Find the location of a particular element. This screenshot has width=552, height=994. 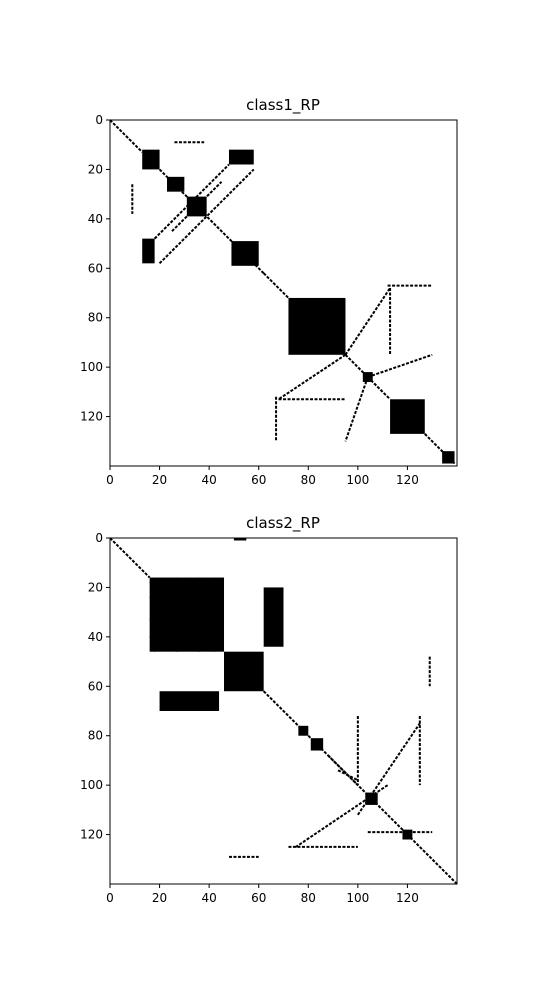

class1-rp-y-tick-label-60: 60 is located at coordinates (95, 268).